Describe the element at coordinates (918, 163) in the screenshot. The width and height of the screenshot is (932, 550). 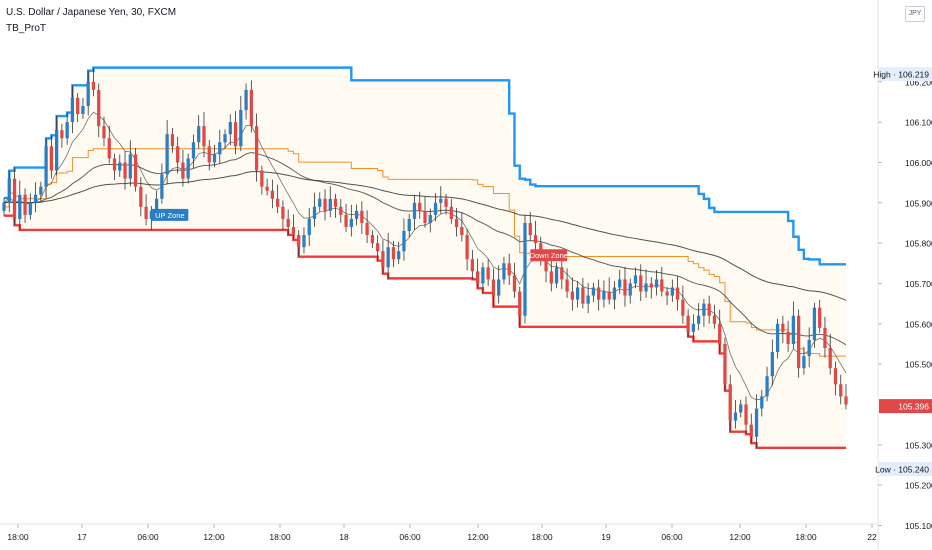
I see `price-tick-label: 106.000` at that location.